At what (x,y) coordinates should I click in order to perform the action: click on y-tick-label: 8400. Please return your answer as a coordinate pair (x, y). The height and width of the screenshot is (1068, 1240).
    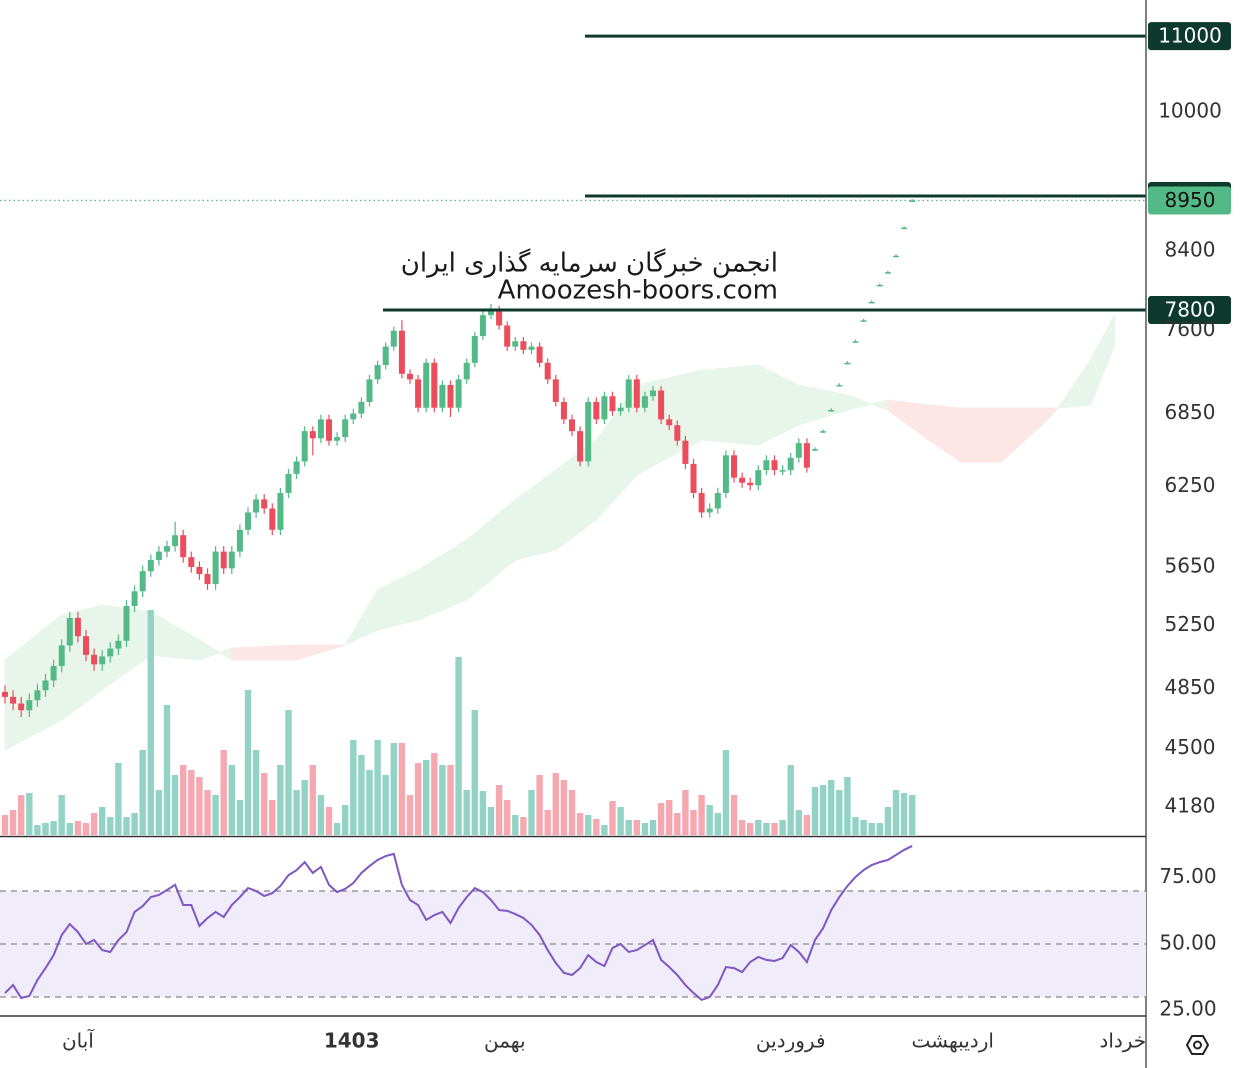
    Looking at the image, I should click on (1190, 249).